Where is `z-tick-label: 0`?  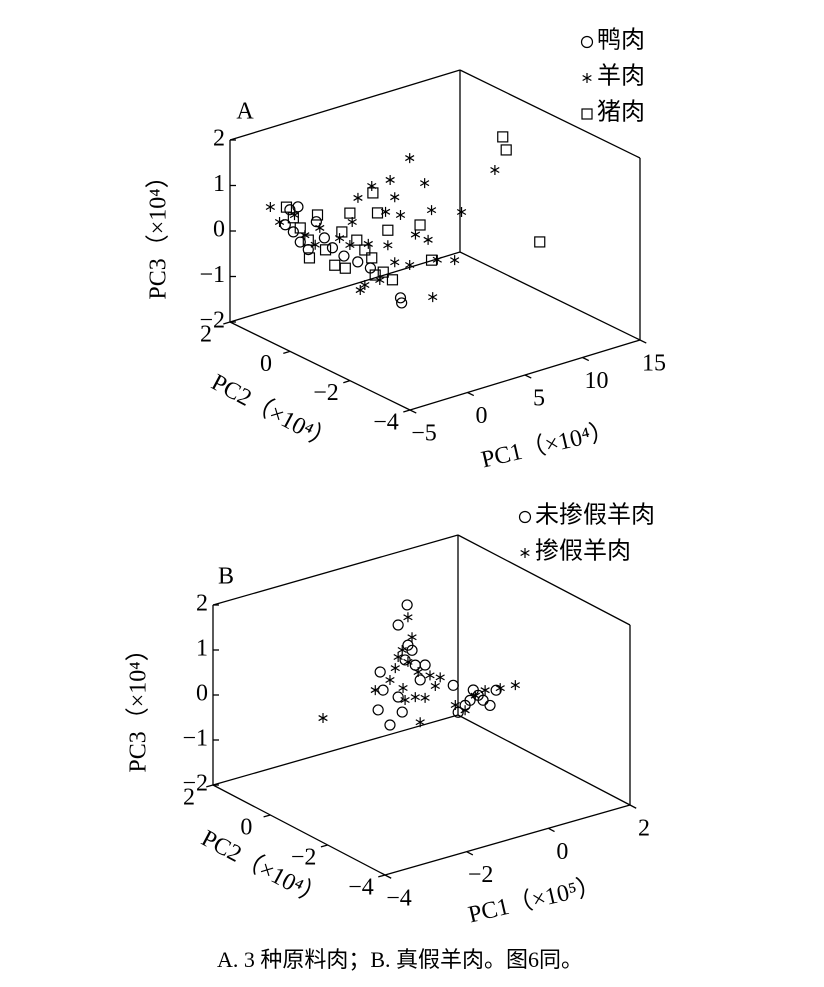 z-tick-label: 0 is located at coordinates (219, 230).